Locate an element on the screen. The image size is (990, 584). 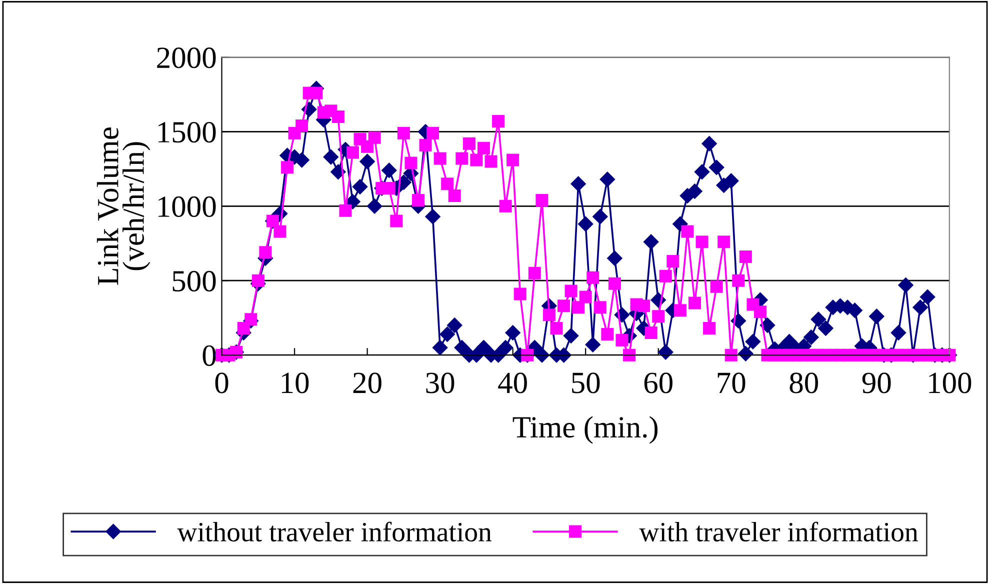
x-tick-label: 70 is located at coordinates (732, 383).